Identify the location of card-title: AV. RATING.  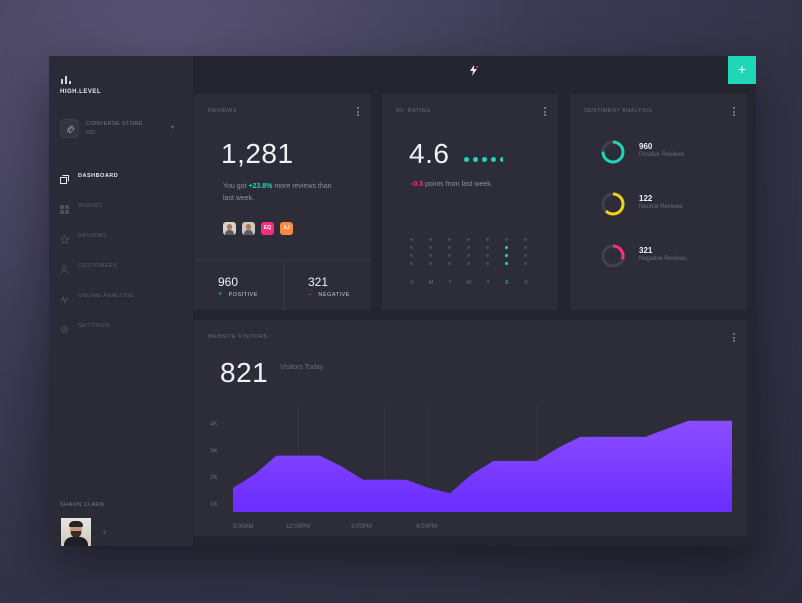
(413, 111).